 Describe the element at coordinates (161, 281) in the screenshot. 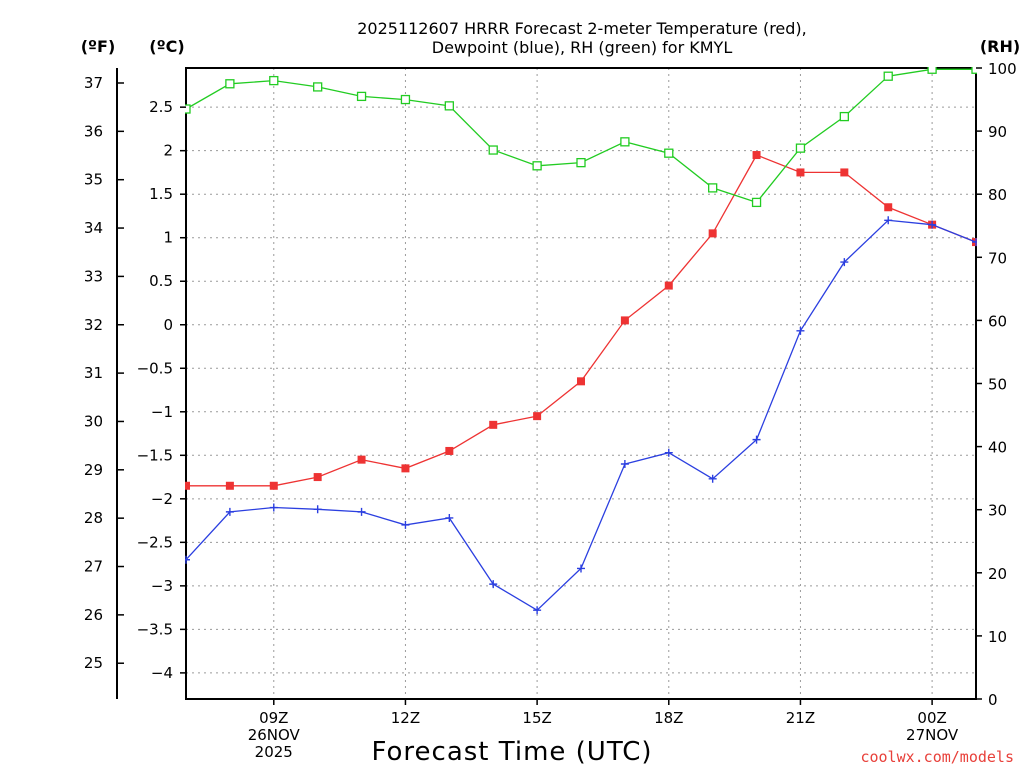

I see `celsius-tick-label: 0.5` at that location.